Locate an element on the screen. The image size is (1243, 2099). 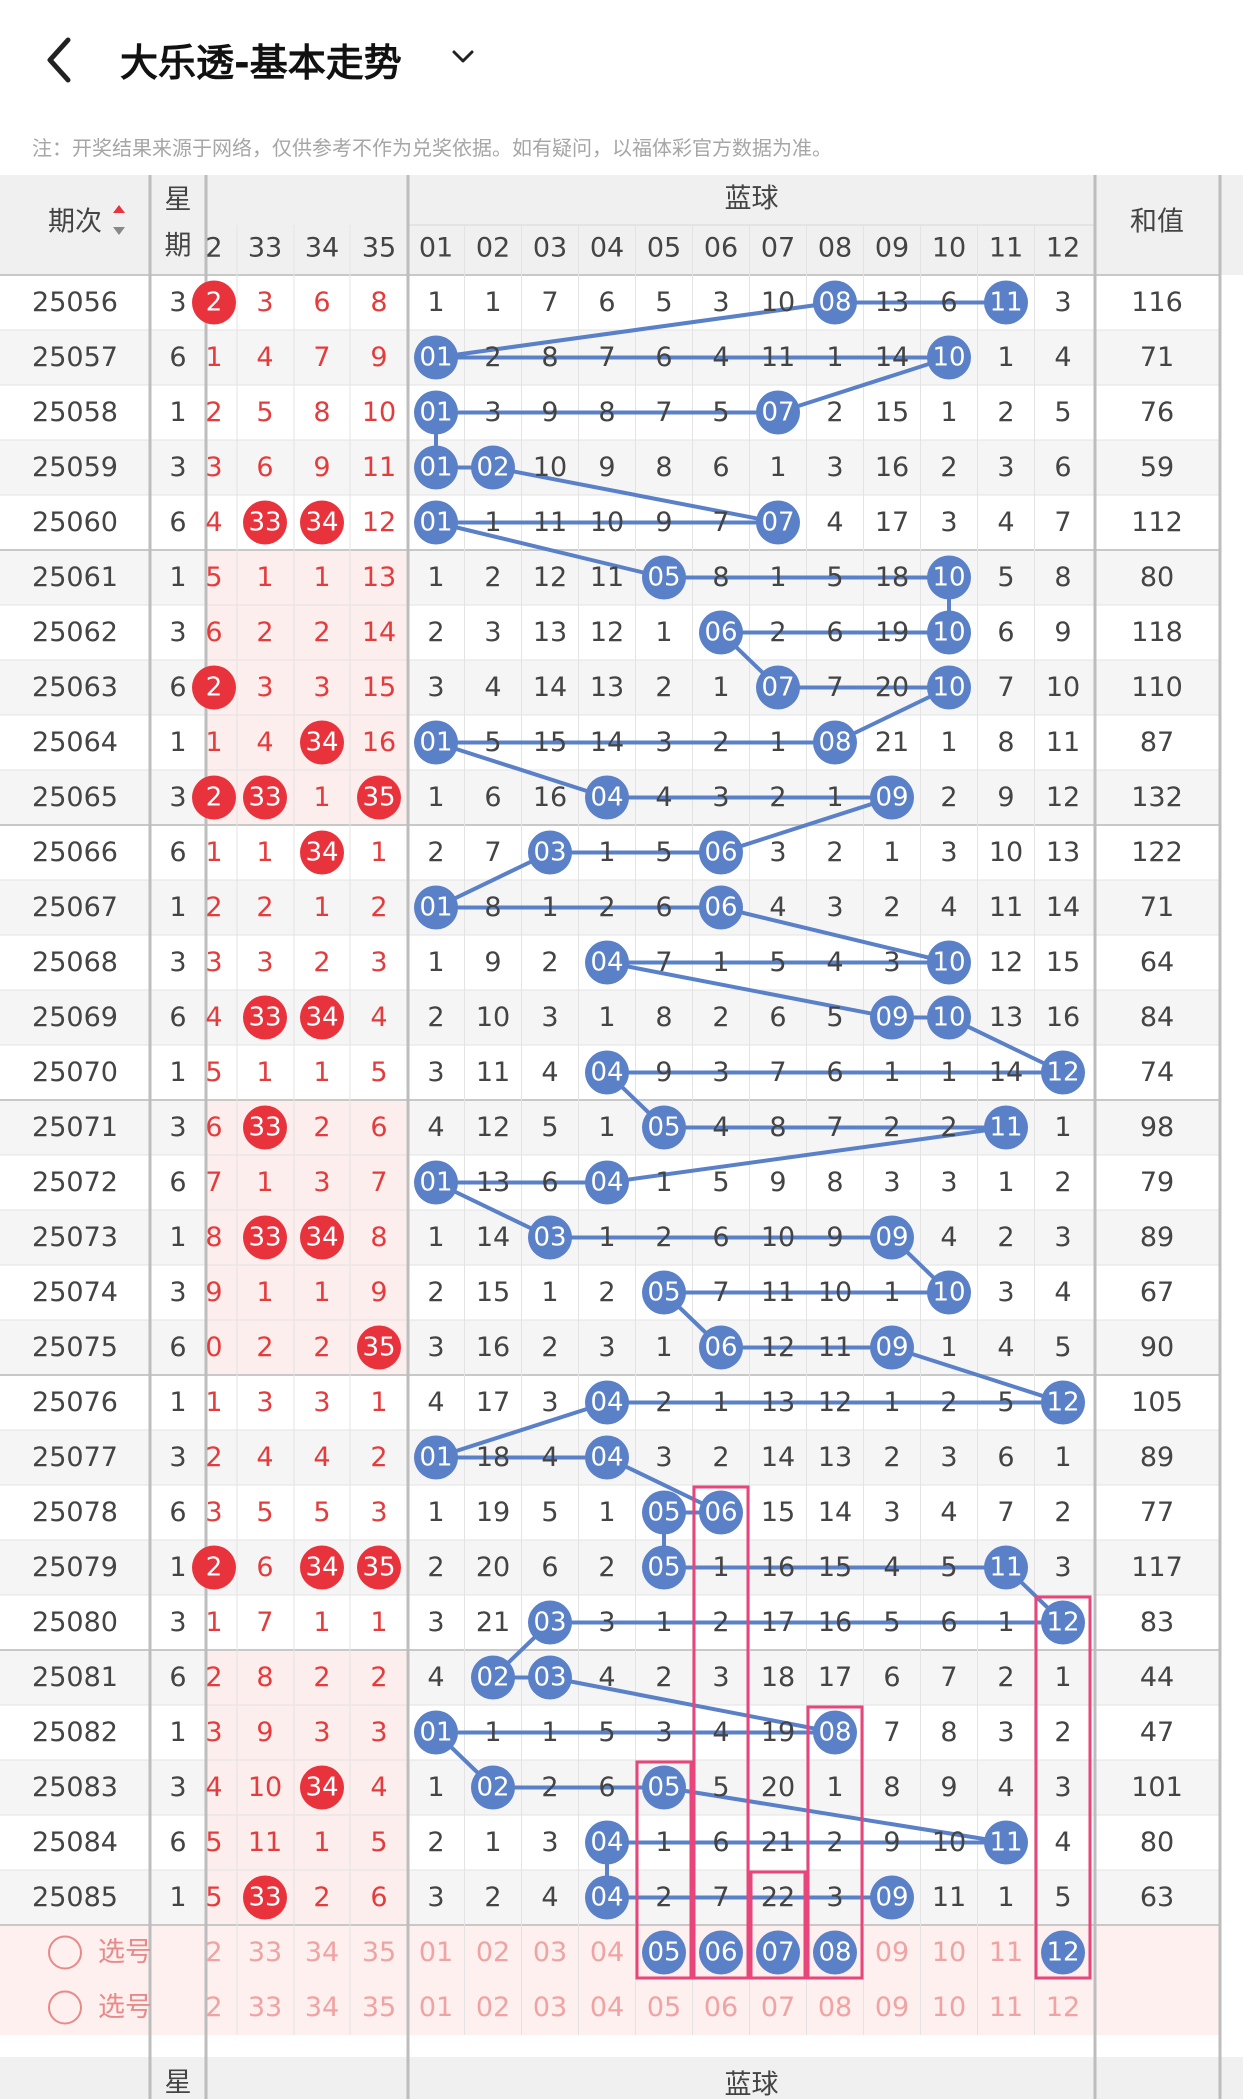
red-miss-count: 6 is located at coordinates (321, 302).